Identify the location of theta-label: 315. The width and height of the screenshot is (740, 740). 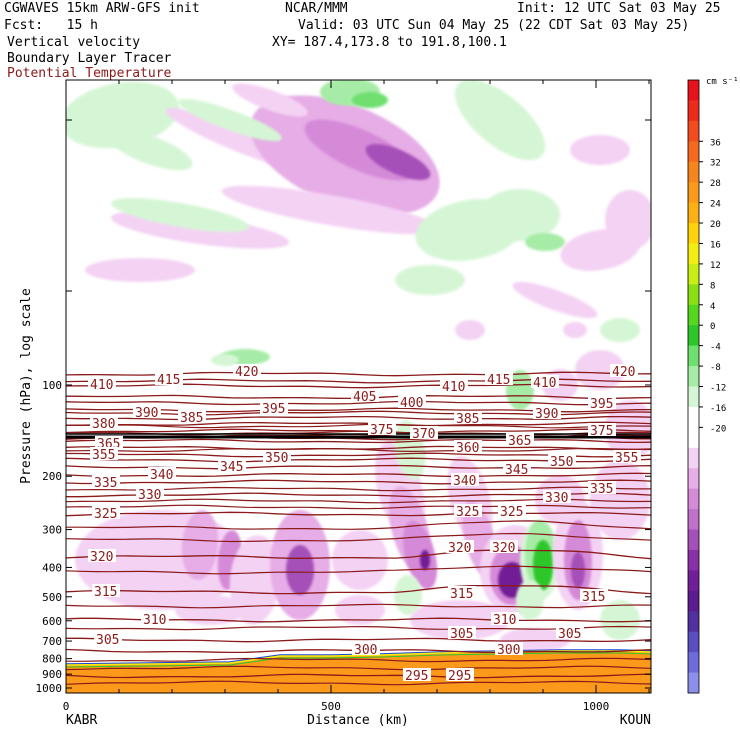
(105, 592).